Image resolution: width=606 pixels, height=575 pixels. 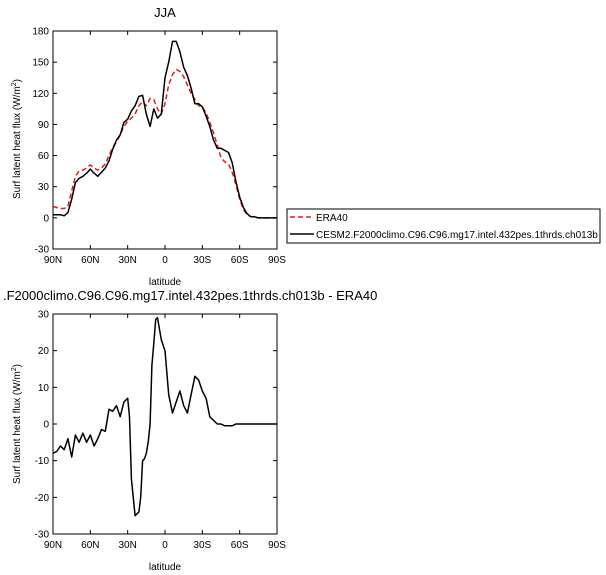 I want to click on top-ytick-label: -30, so click(x=42, y=250).